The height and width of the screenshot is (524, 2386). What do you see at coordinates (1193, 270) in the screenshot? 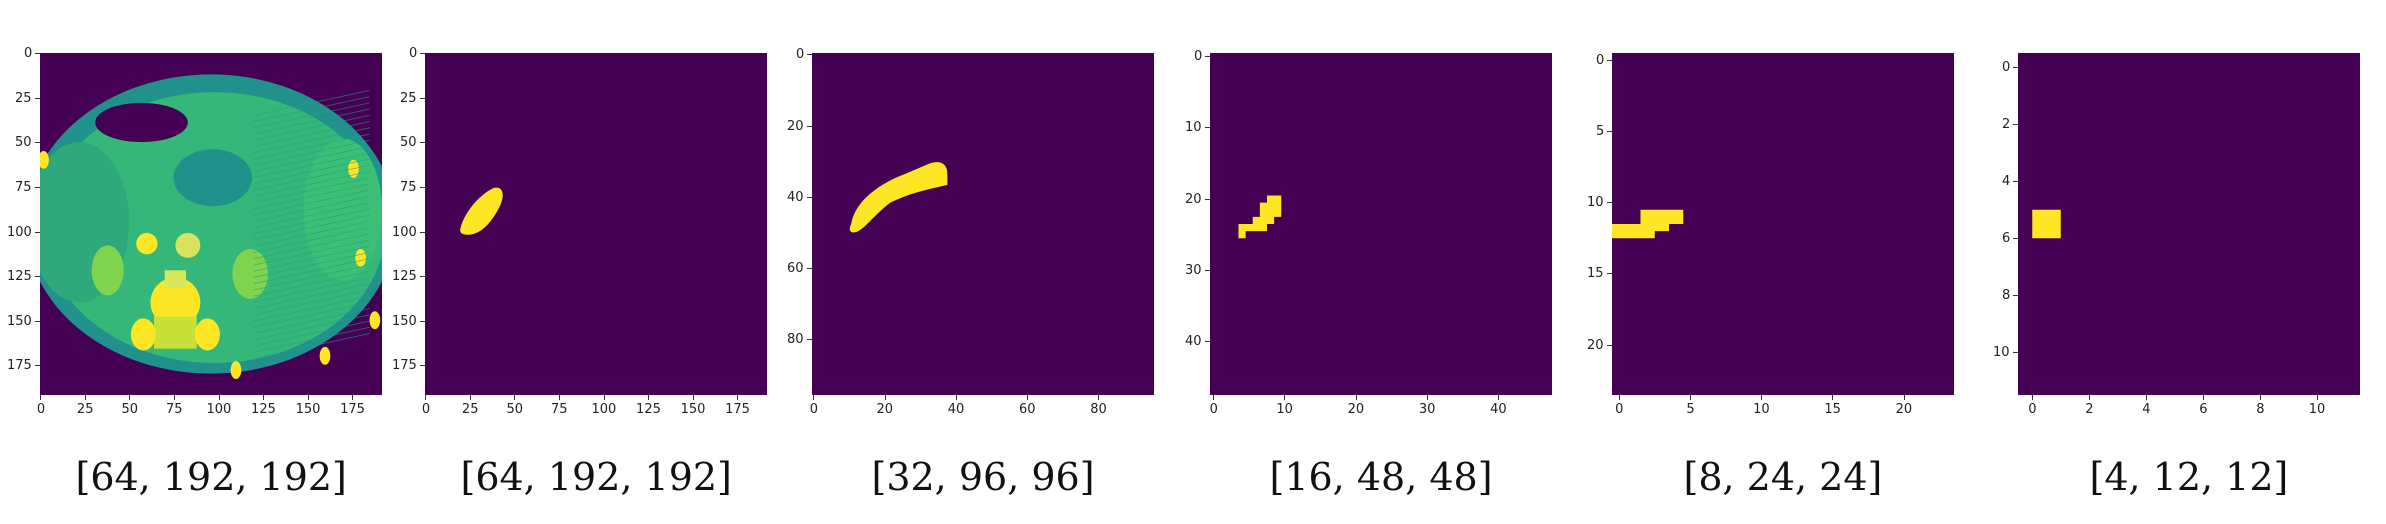
I see `y-tick-label: 30` at bounding box center [1193, 270].